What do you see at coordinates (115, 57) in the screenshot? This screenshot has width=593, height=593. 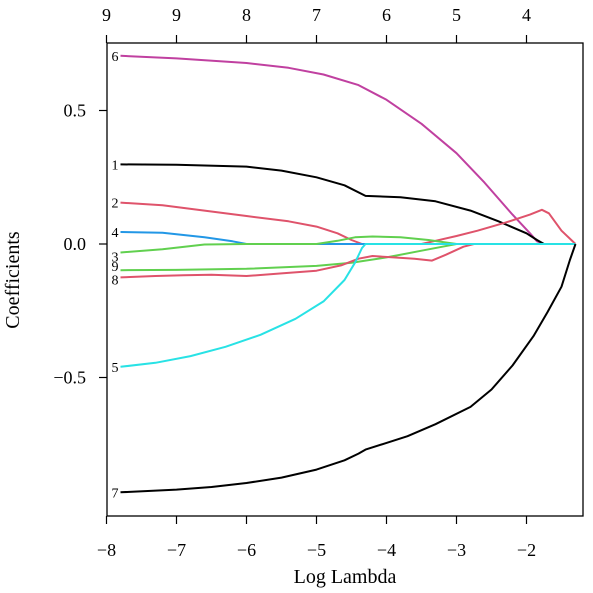 I see `series-label-6: 6` at bounding box center [115, 57].